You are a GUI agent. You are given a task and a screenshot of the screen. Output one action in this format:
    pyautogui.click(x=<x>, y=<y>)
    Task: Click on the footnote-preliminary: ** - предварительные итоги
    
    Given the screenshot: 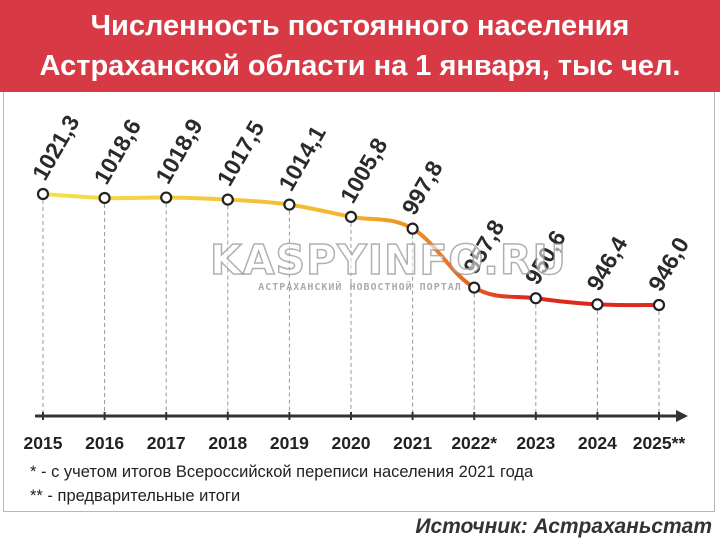 What is the action you would take?
    pyautogui.click(x=135, y=496)
    